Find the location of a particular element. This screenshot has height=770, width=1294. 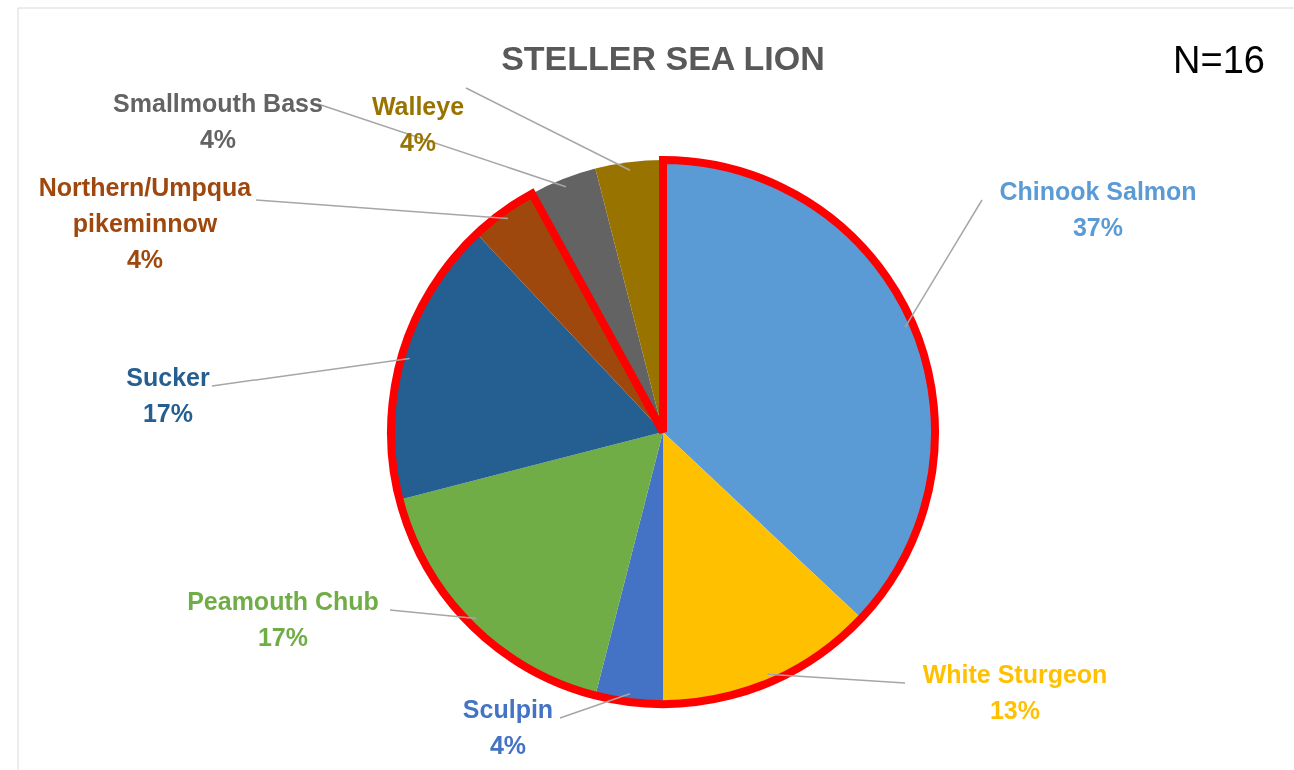

data-label: 37% is located at coordinates (1098, 227).